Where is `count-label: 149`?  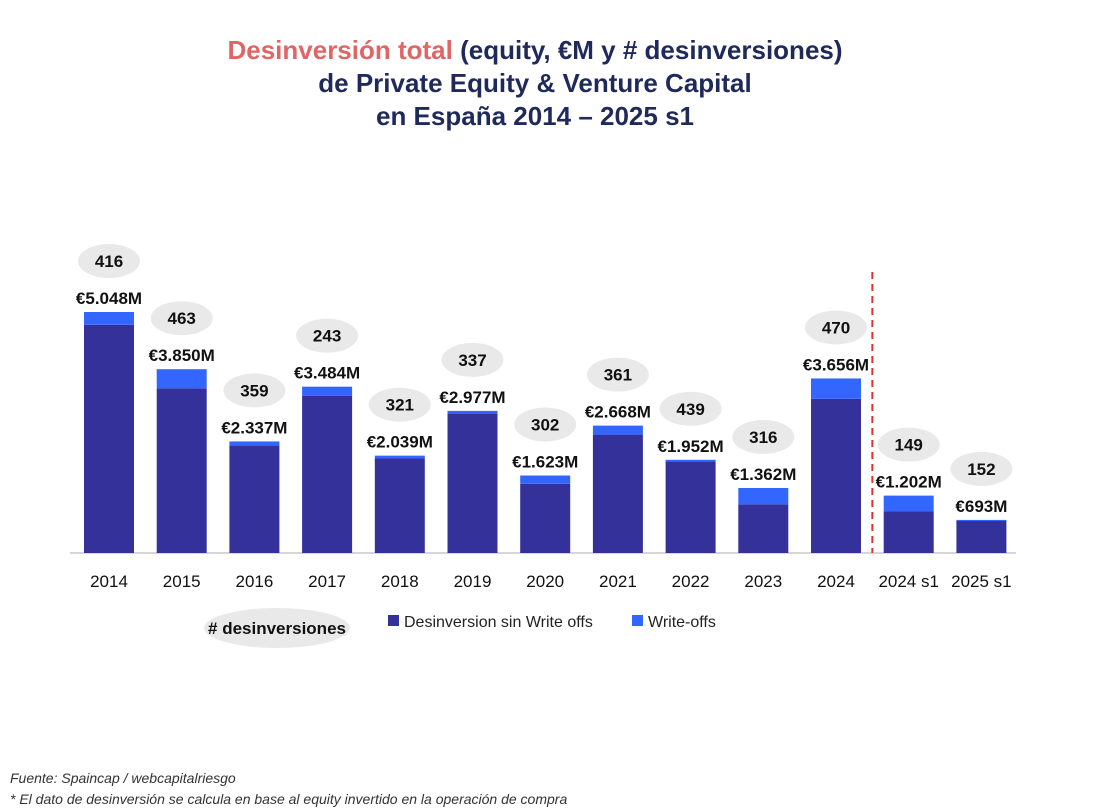 count-label: 149 is located at coordinates (909, 445).